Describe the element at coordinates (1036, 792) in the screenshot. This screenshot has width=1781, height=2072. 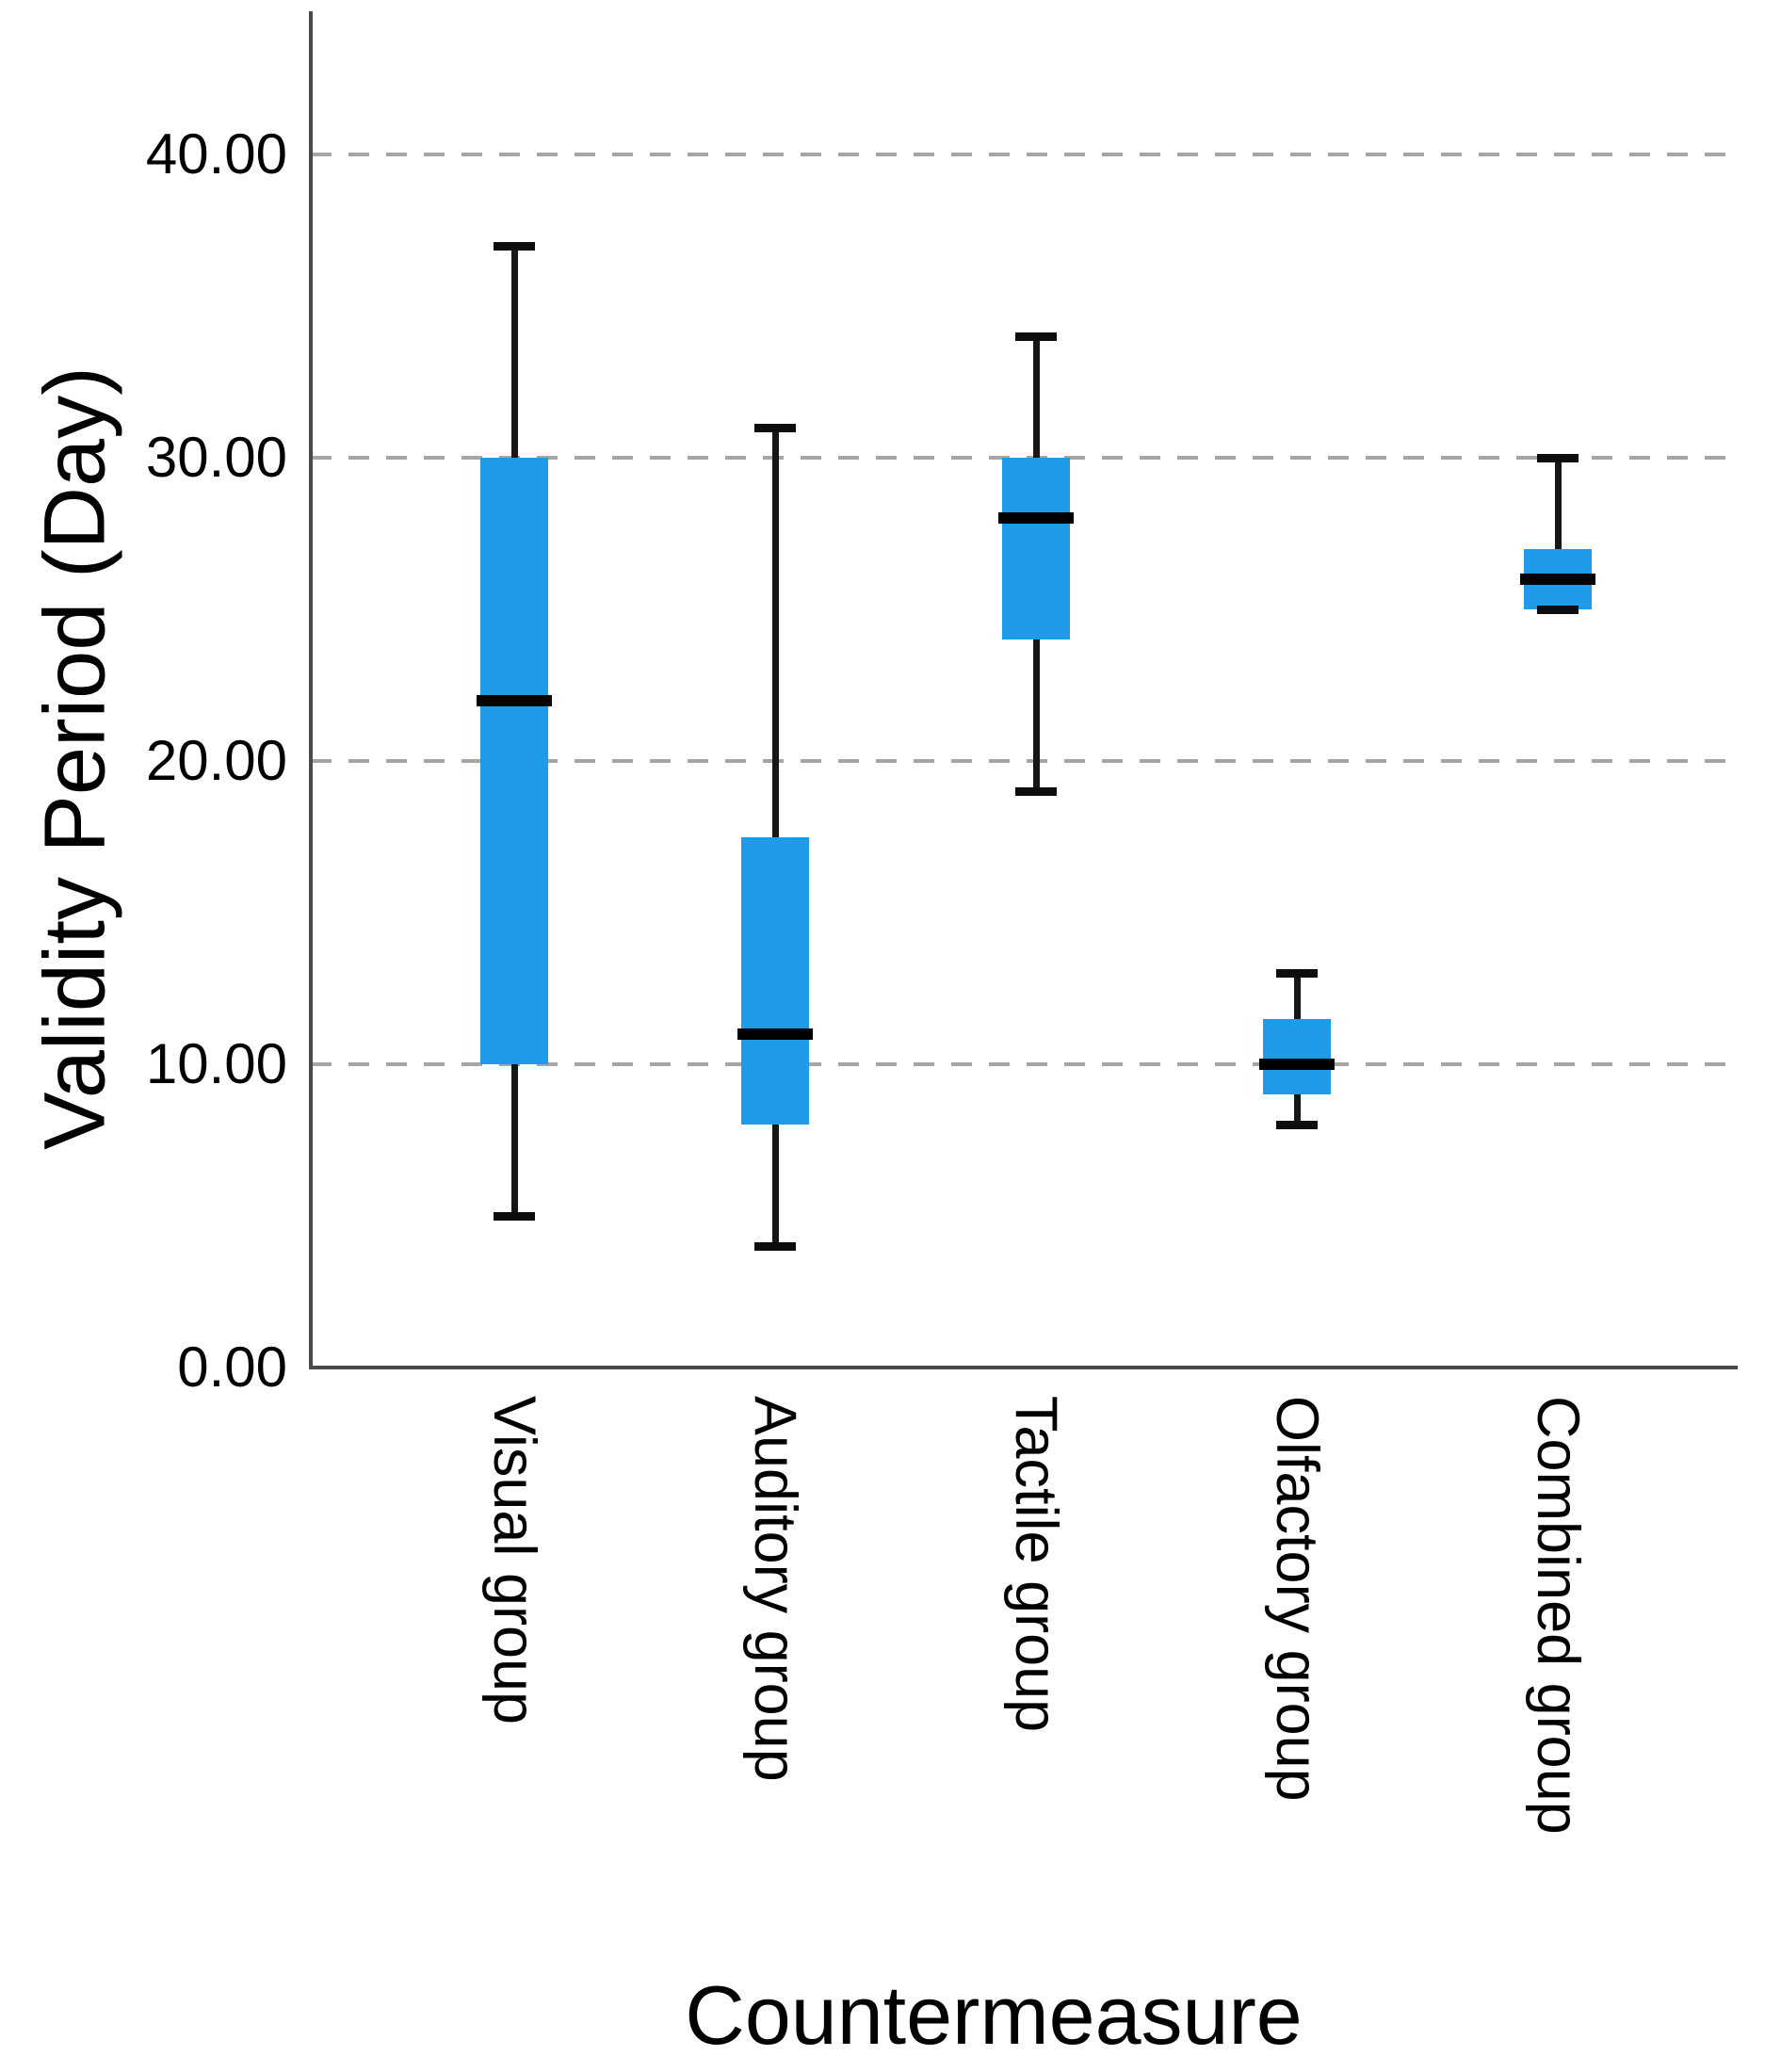
I see `whisker-cap-min-tactile-group` at that location.